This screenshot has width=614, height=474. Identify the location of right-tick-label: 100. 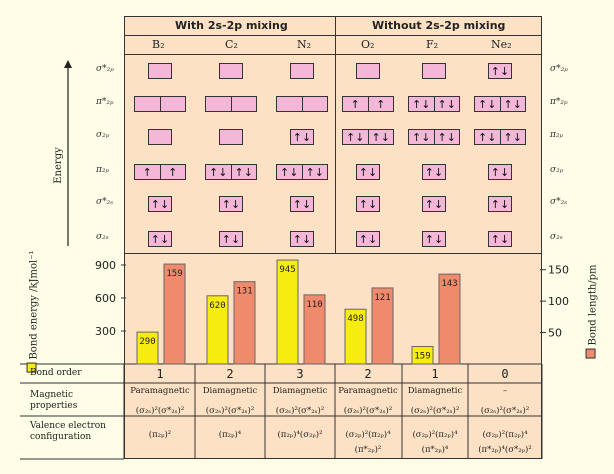
(558, 301).